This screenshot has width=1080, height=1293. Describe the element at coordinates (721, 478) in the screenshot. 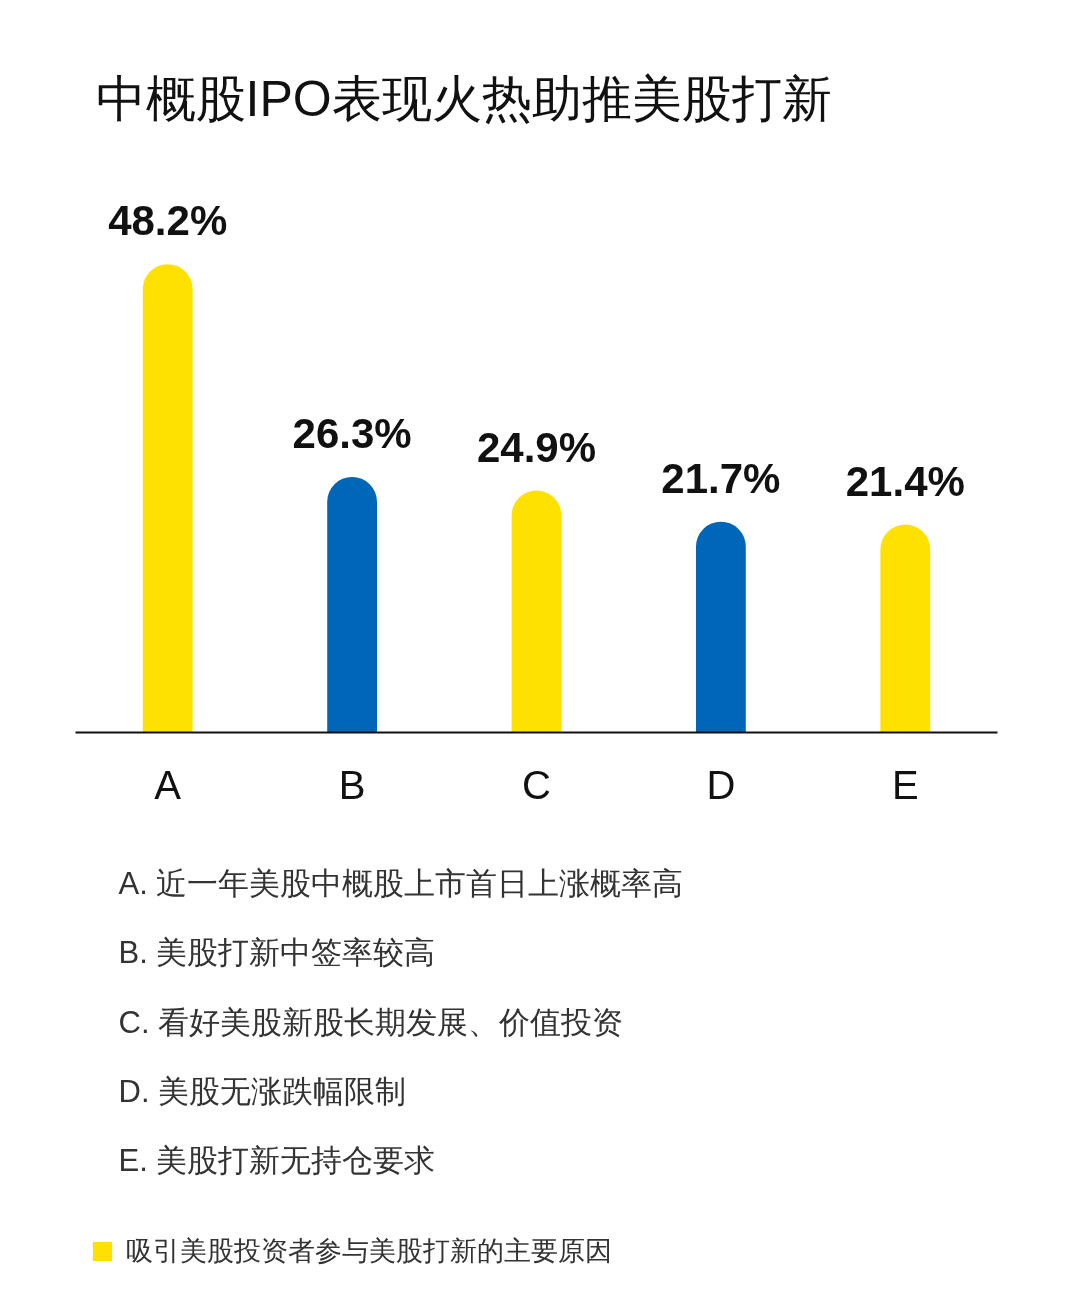

I see `data-label: 21.7%` at that location.